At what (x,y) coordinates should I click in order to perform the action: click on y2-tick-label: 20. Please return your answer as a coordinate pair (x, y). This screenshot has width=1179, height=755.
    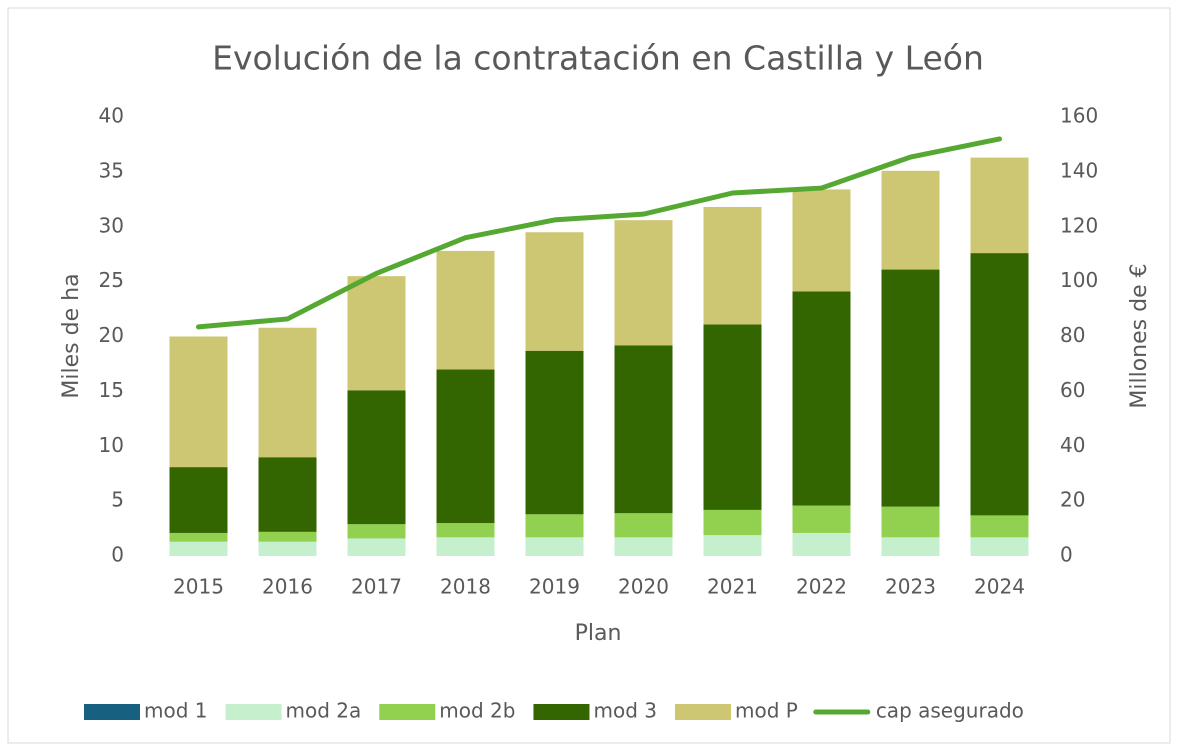
    Looking at the image, I should click on (1072, 500).